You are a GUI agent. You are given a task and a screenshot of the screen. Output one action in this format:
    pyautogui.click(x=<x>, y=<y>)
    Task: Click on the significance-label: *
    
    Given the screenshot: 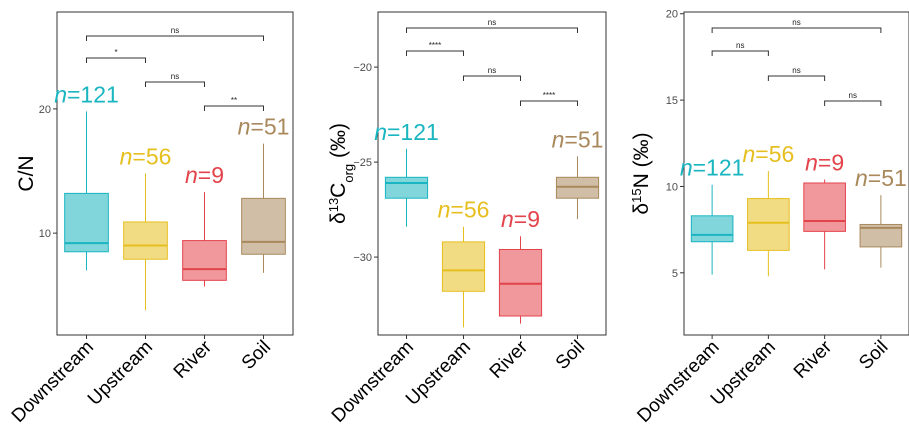 What is the action you would take?
    pyautogui.click(x=115, y=52)
    